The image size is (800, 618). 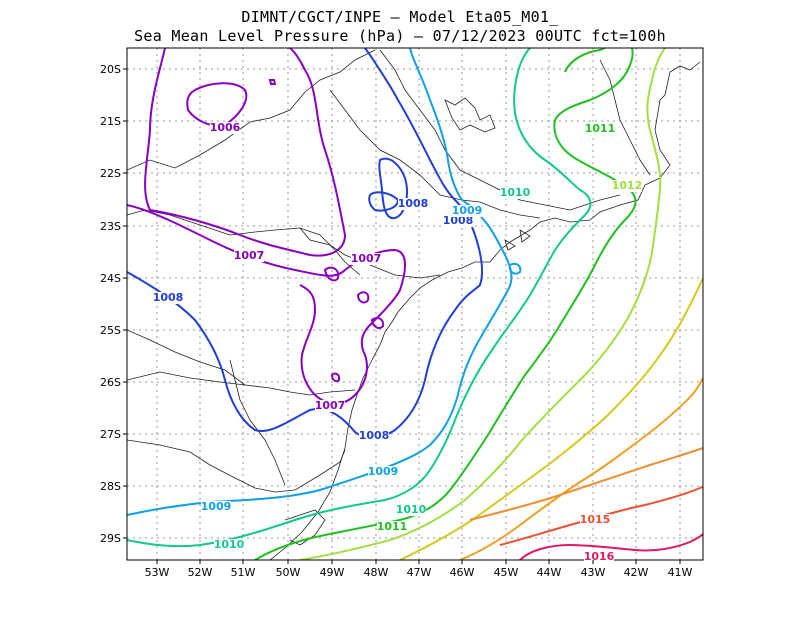 I want to click on lon-tick-label: 46W, so click(x=462, y=572).